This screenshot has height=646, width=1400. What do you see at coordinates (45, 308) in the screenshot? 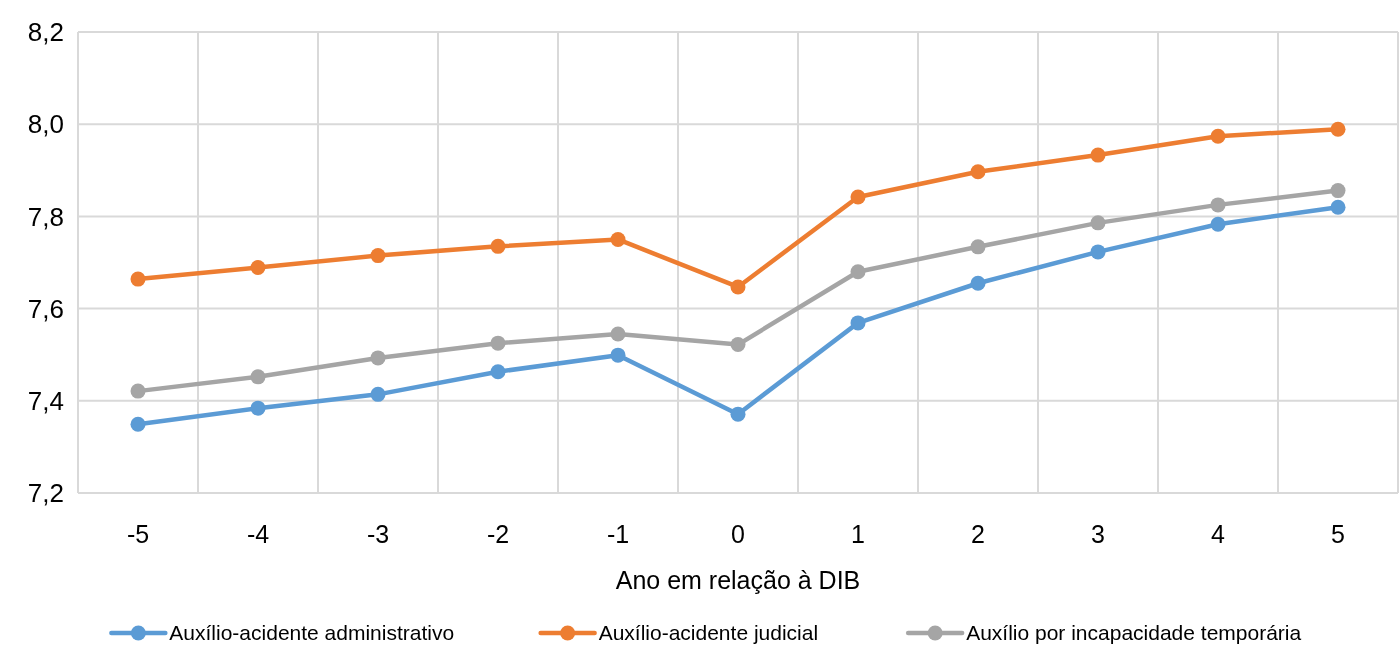
I see `y-tick-label: 7,6` at bounding box center [45, 308].